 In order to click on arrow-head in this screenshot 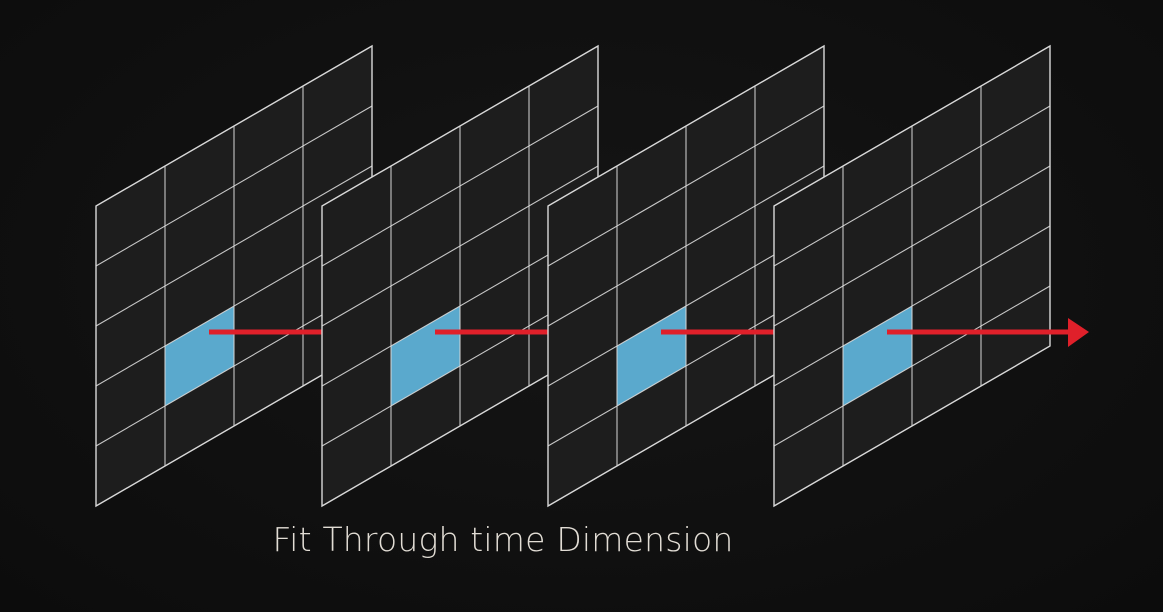, I will do `click(1078, 332)`.